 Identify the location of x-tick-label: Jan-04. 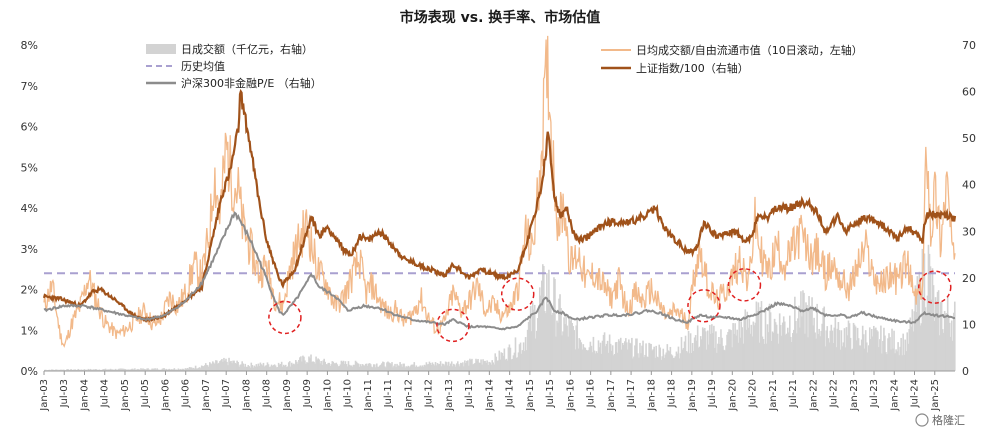
(84, 395).